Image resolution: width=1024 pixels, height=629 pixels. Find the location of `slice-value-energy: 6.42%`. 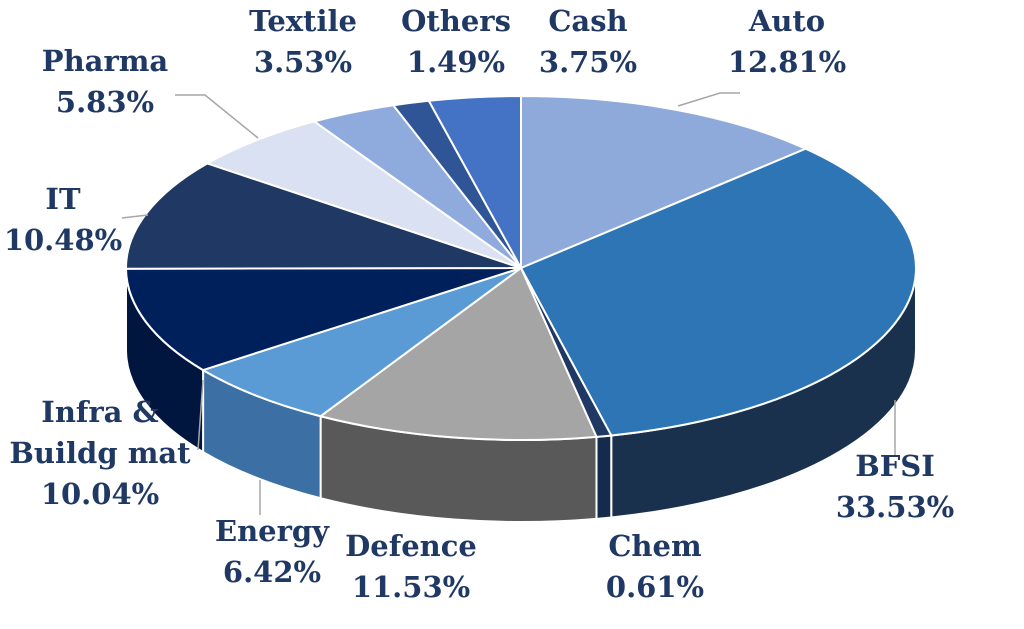

slice-value-energy: 6.42% is located at coordinates (272, 572).